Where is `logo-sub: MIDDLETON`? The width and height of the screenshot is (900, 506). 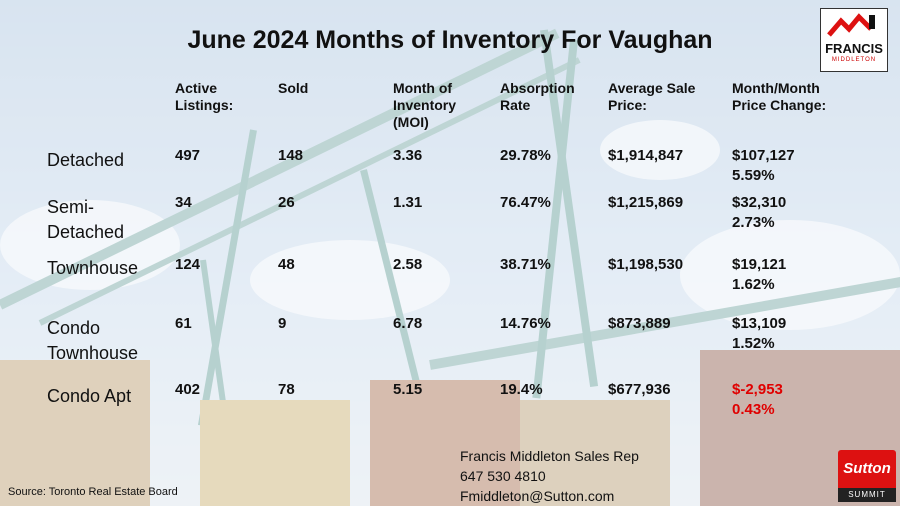
logo-sub: MIDDLETON is located at coordinates (854, 60).